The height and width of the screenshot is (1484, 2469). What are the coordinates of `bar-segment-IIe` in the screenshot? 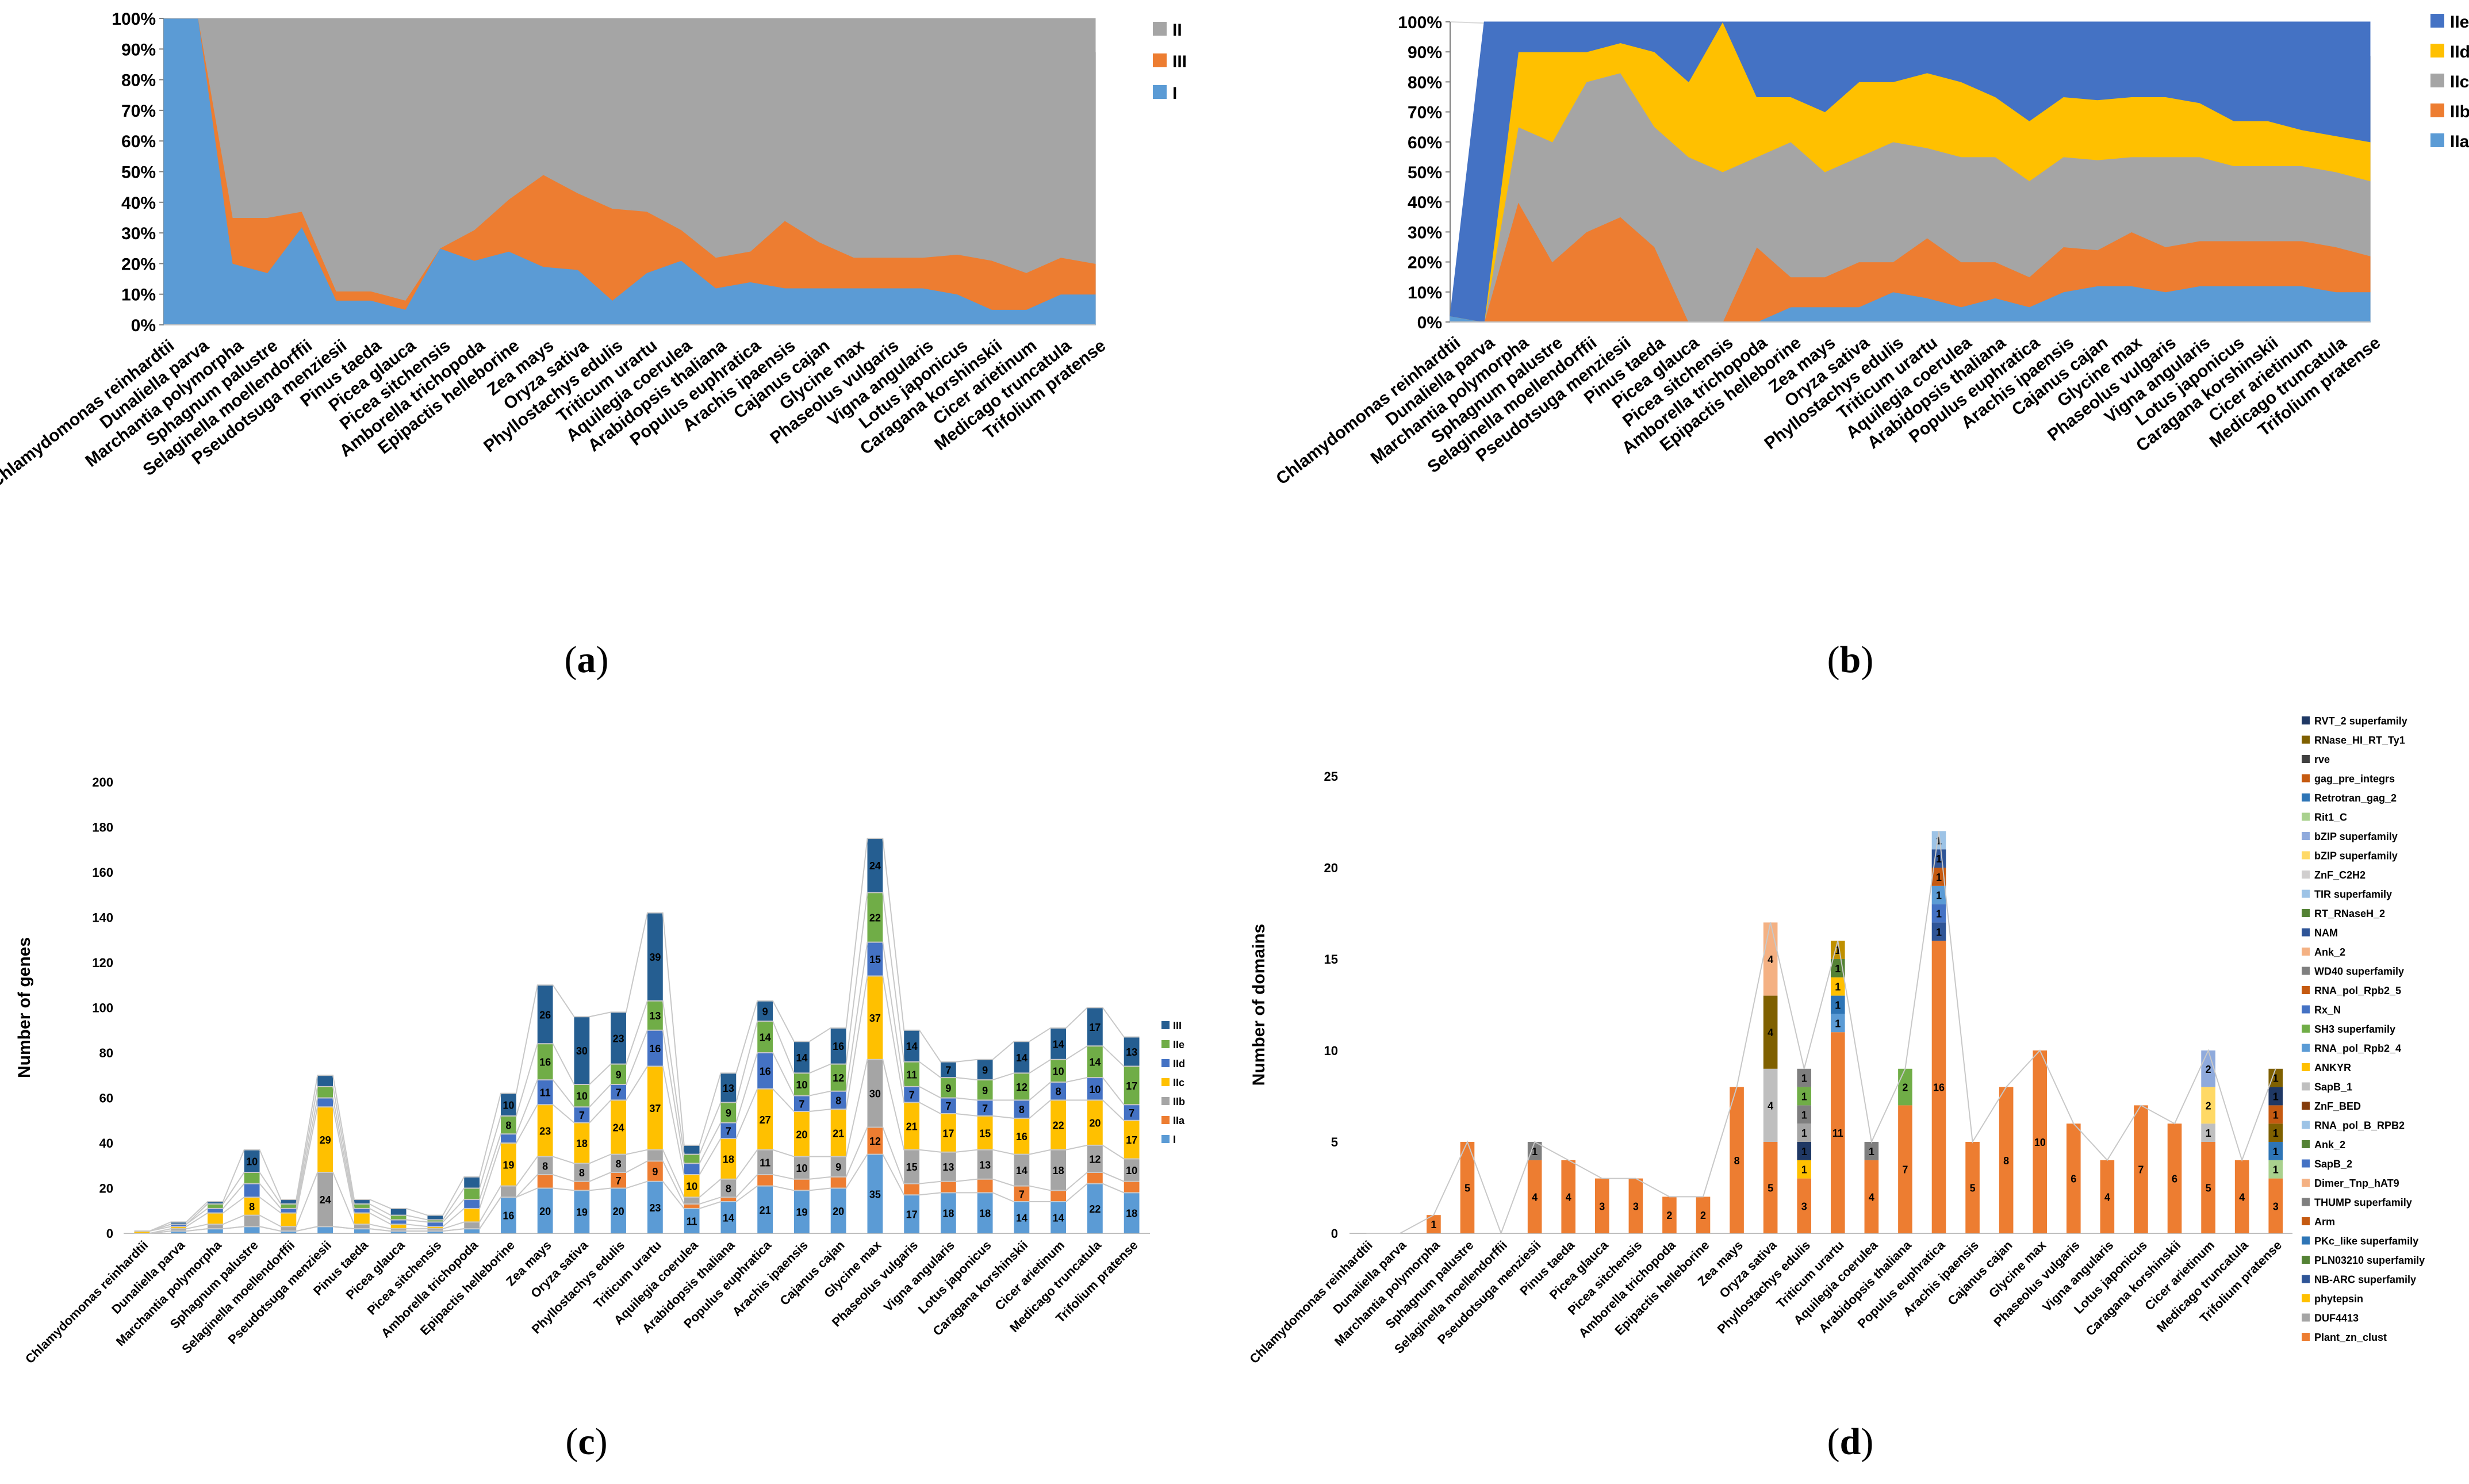 It's located at (1022, 1086).